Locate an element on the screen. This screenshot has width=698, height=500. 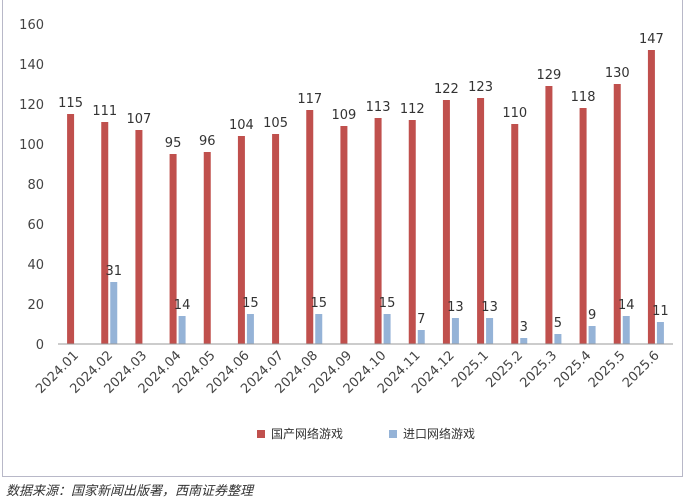
data-label-imported: 11 is located at coordinates (660, 311).